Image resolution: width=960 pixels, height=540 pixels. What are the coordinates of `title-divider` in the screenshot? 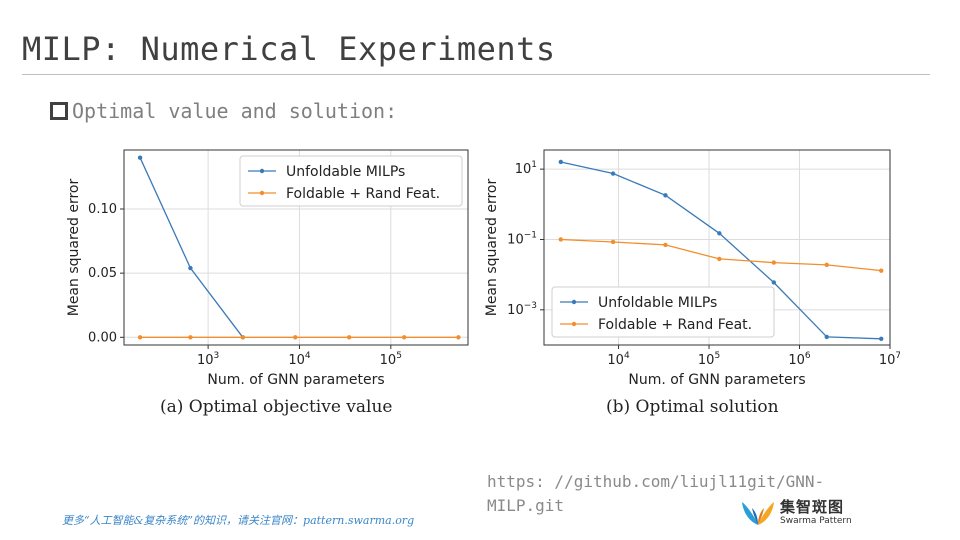 It's located at (476, 74).